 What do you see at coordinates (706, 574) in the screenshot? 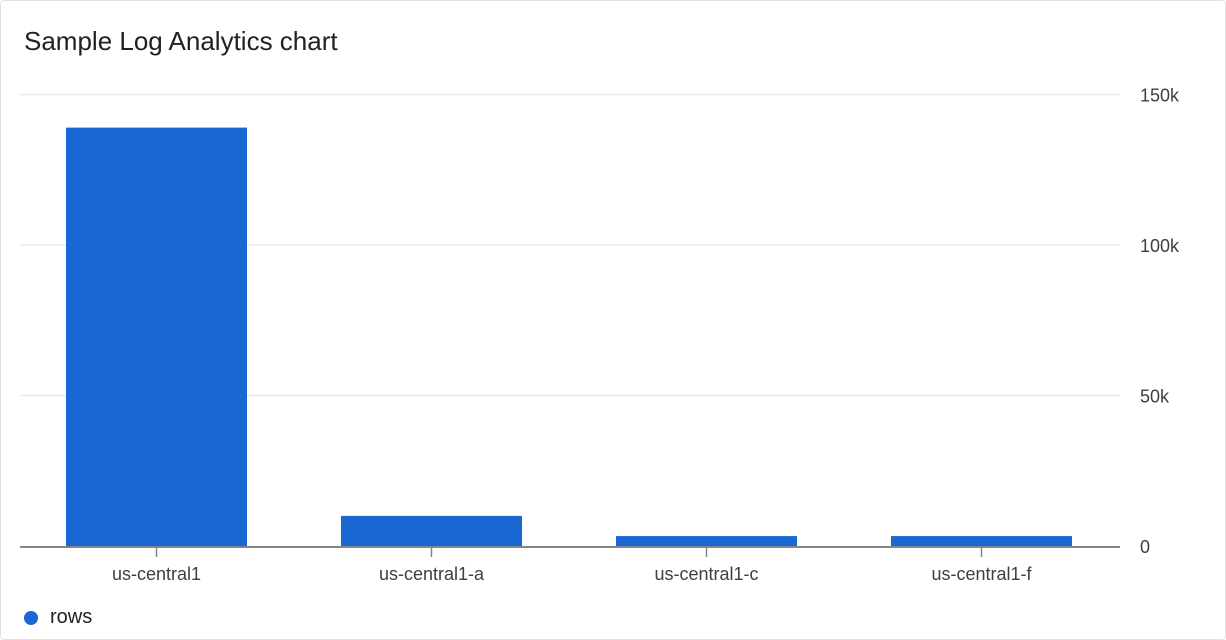
I see `x-tick-label: us-central1-c` at bounding box center [706, 574].